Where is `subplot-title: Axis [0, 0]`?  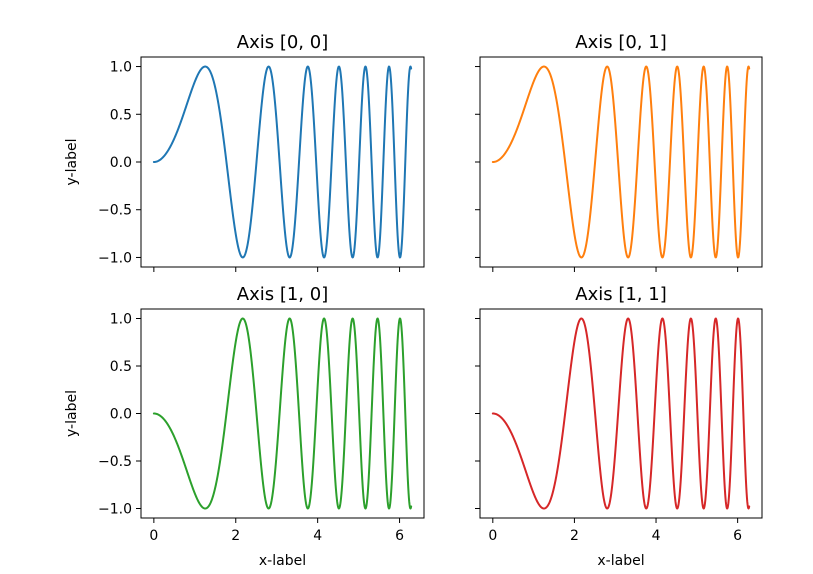 subplot-title: Axis [0, 0] is located at coordinates (282, 42).